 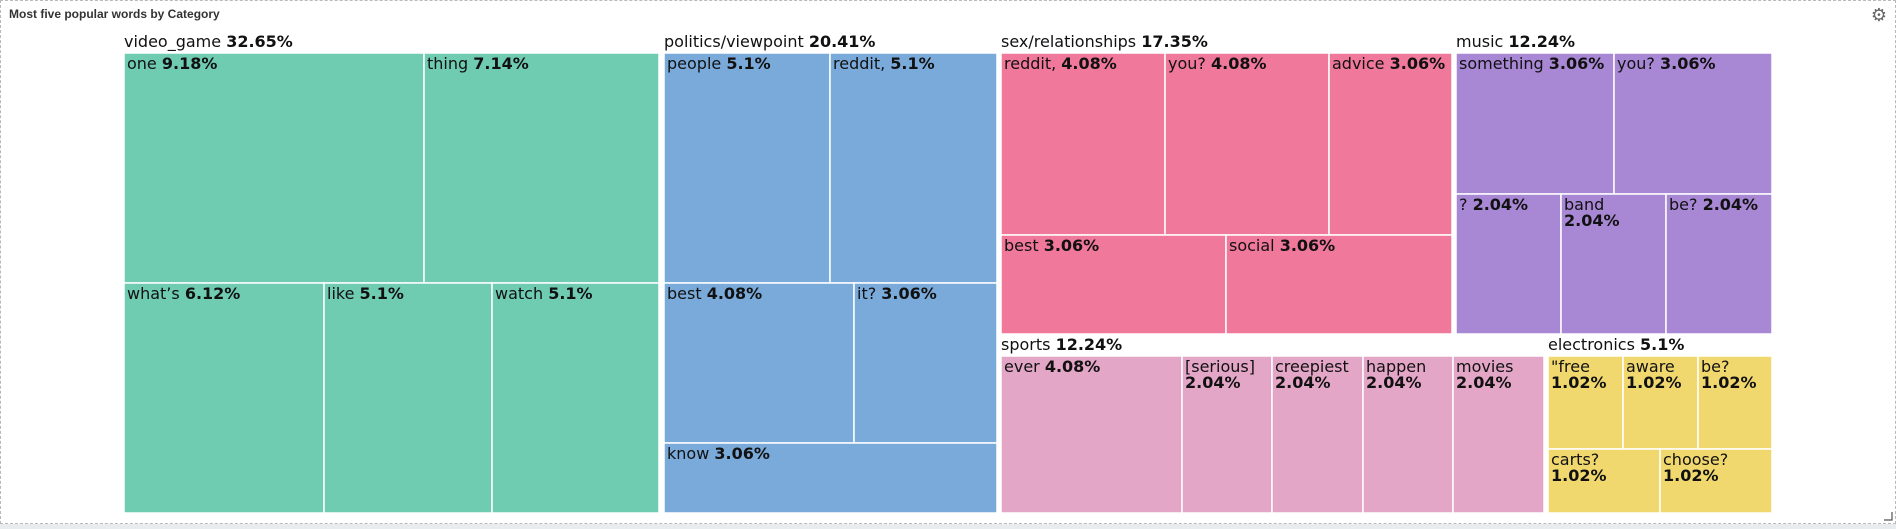 I want to click on tile-label-politics-viewpoint-people: people 5.1%, so click(x=719, y=63).